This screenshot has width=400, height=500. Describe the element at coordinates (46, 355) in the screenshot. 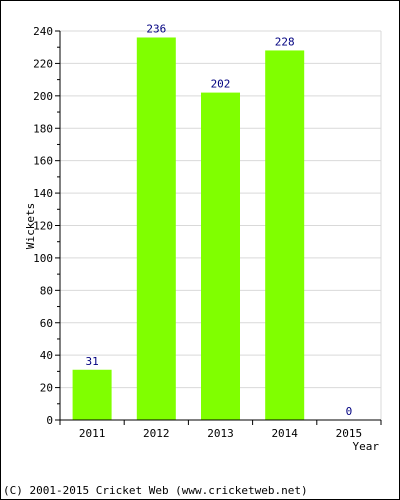

I see `y-tick-label: 40` at that location.